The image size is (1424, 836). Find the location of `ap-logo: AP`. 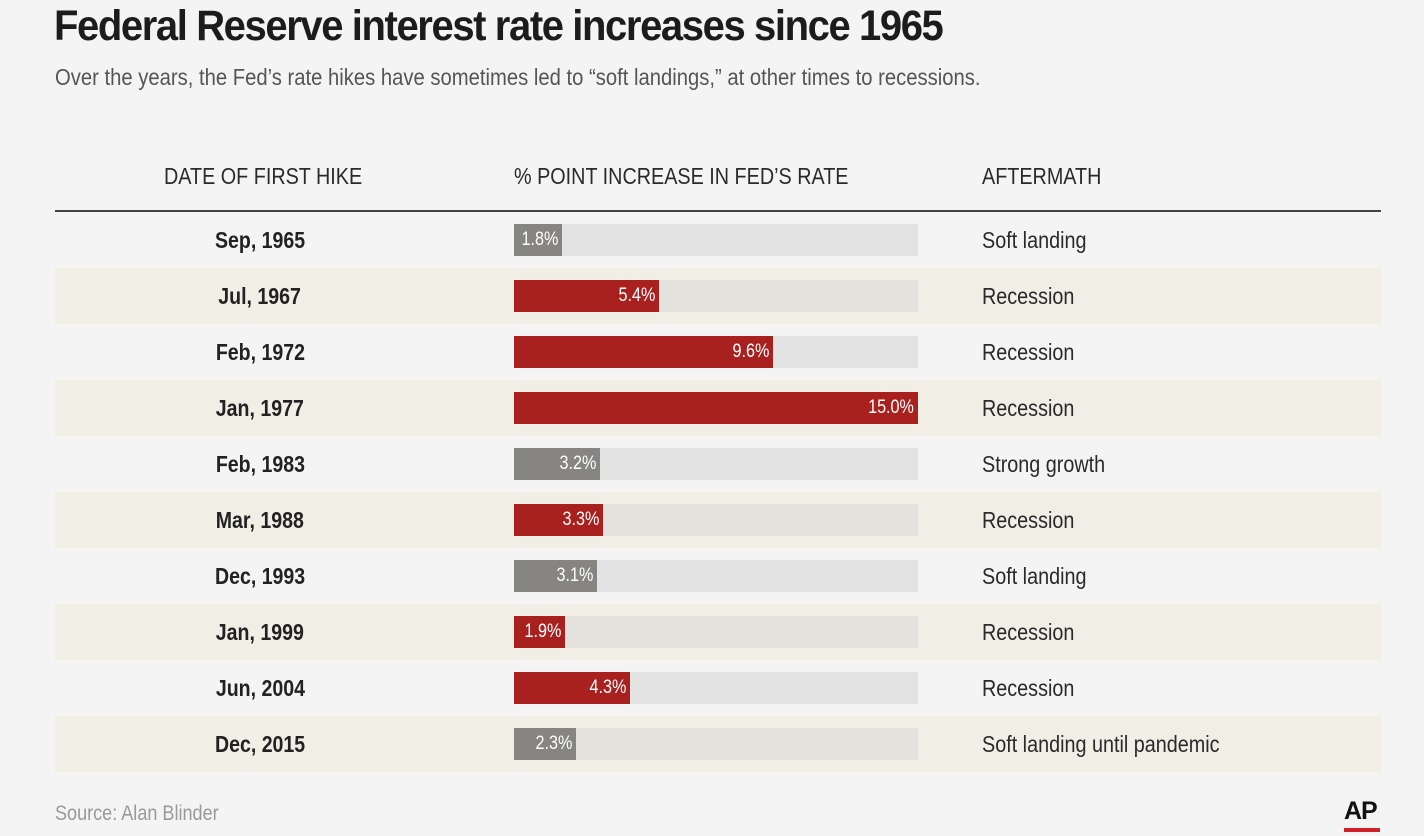

ap-logo: AP is located at coordinates (1363, 815).